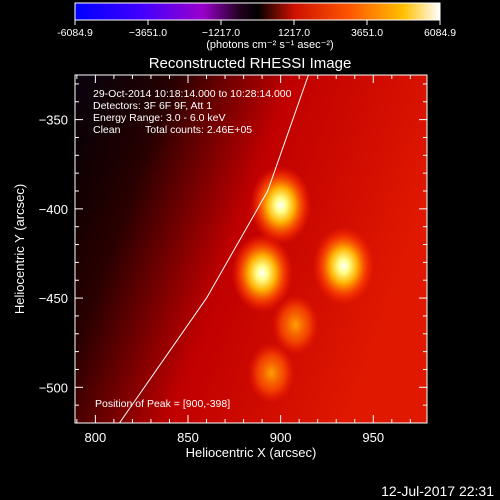 The height and width of the screenshot is (500, 500). I want to click on chart-title: Reconstructed RHESSI Image, so click(250, 63).